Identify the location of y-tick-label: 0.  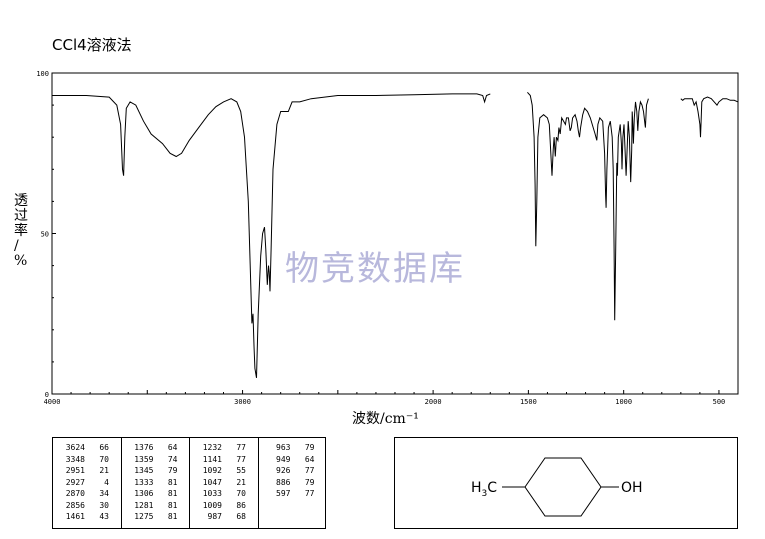
(47, 395).